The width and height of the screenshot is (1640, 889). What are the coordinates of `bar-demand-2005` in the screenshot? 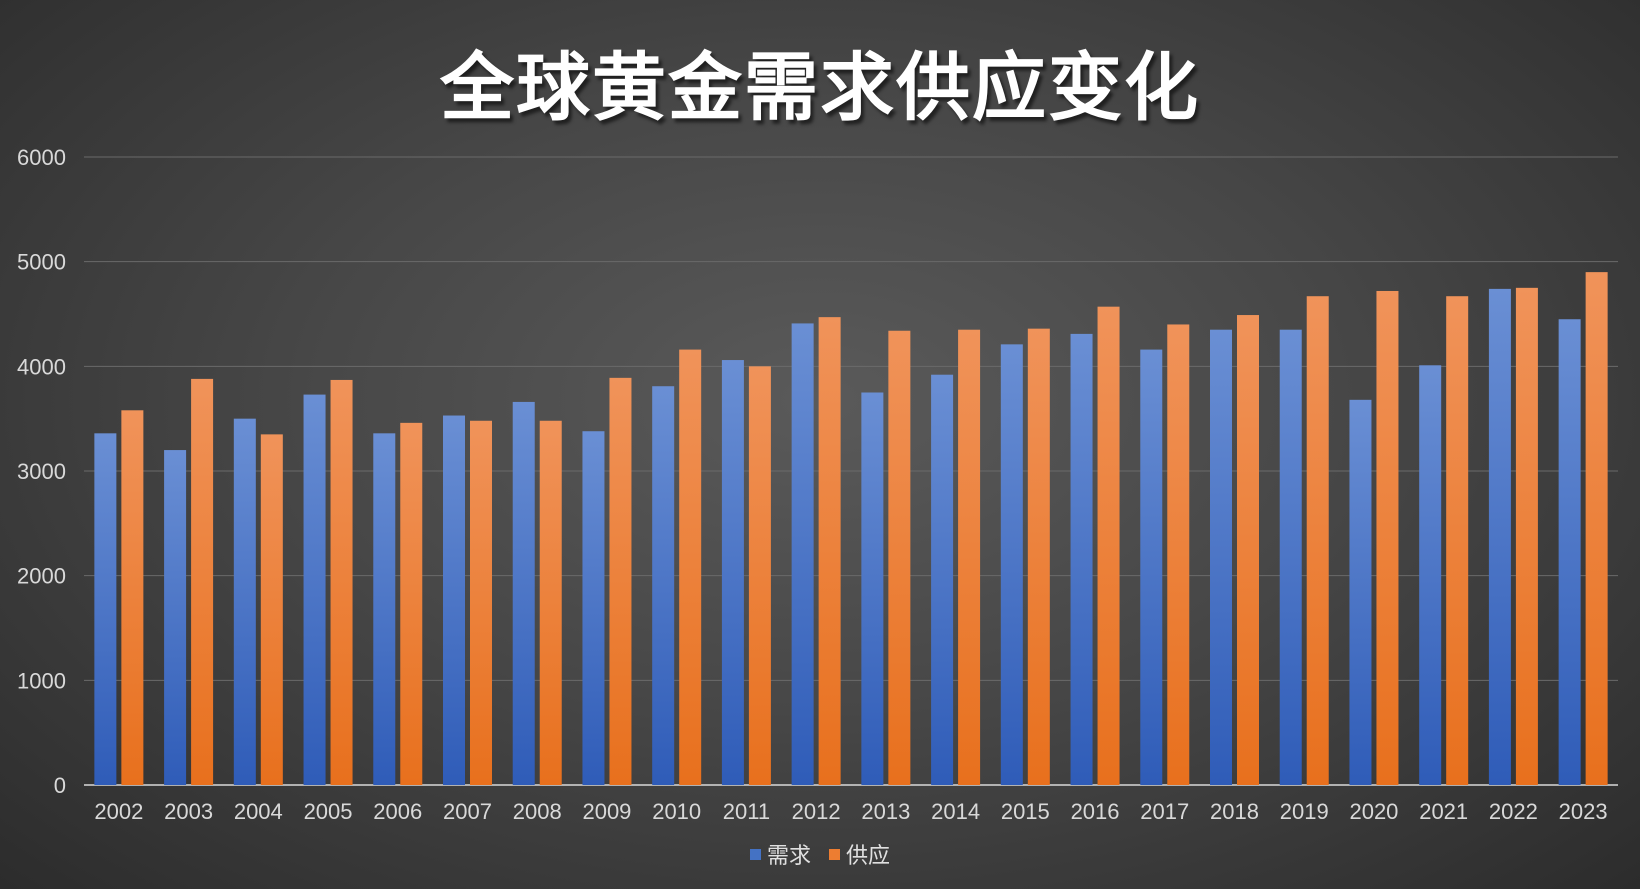 It's located at (314, 589).